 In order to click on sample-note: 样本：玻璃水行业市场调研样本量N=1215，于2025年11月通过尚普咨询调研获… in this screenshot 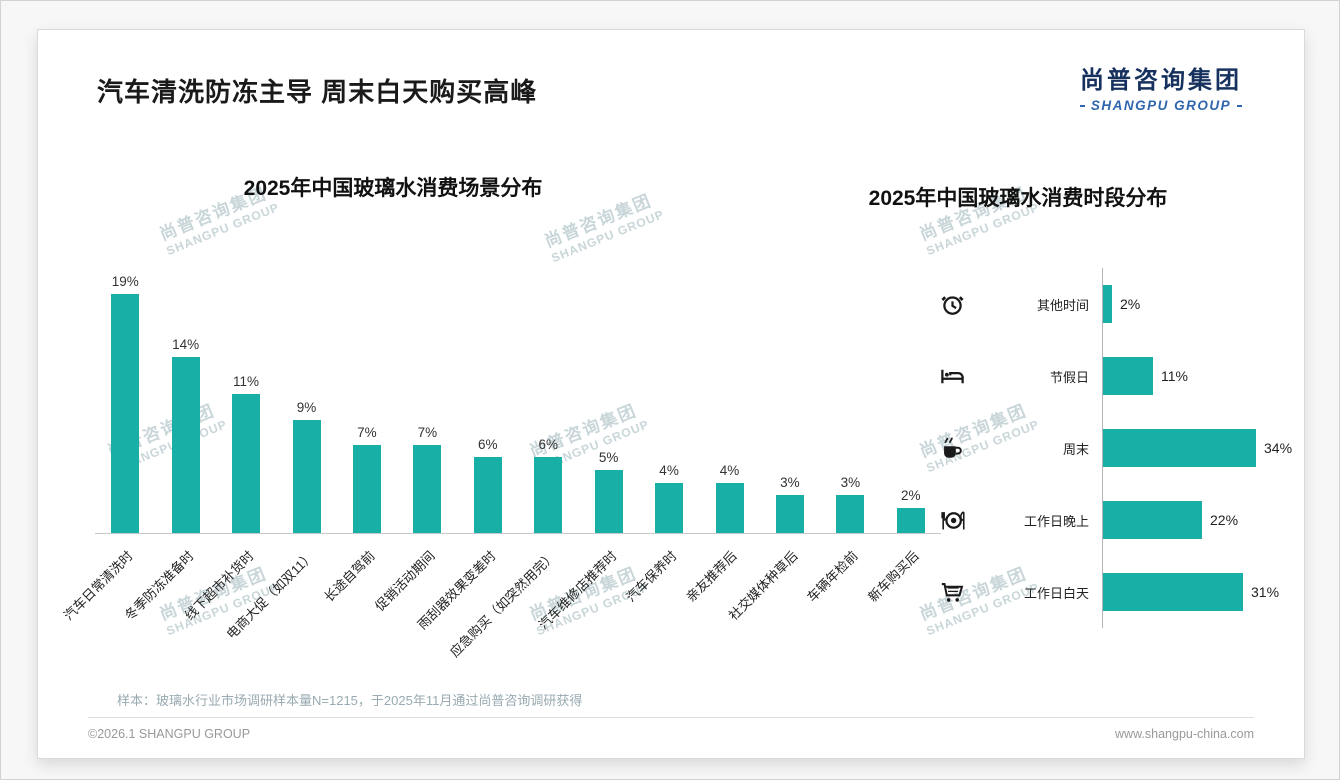, I will do `click(350, 700)`.